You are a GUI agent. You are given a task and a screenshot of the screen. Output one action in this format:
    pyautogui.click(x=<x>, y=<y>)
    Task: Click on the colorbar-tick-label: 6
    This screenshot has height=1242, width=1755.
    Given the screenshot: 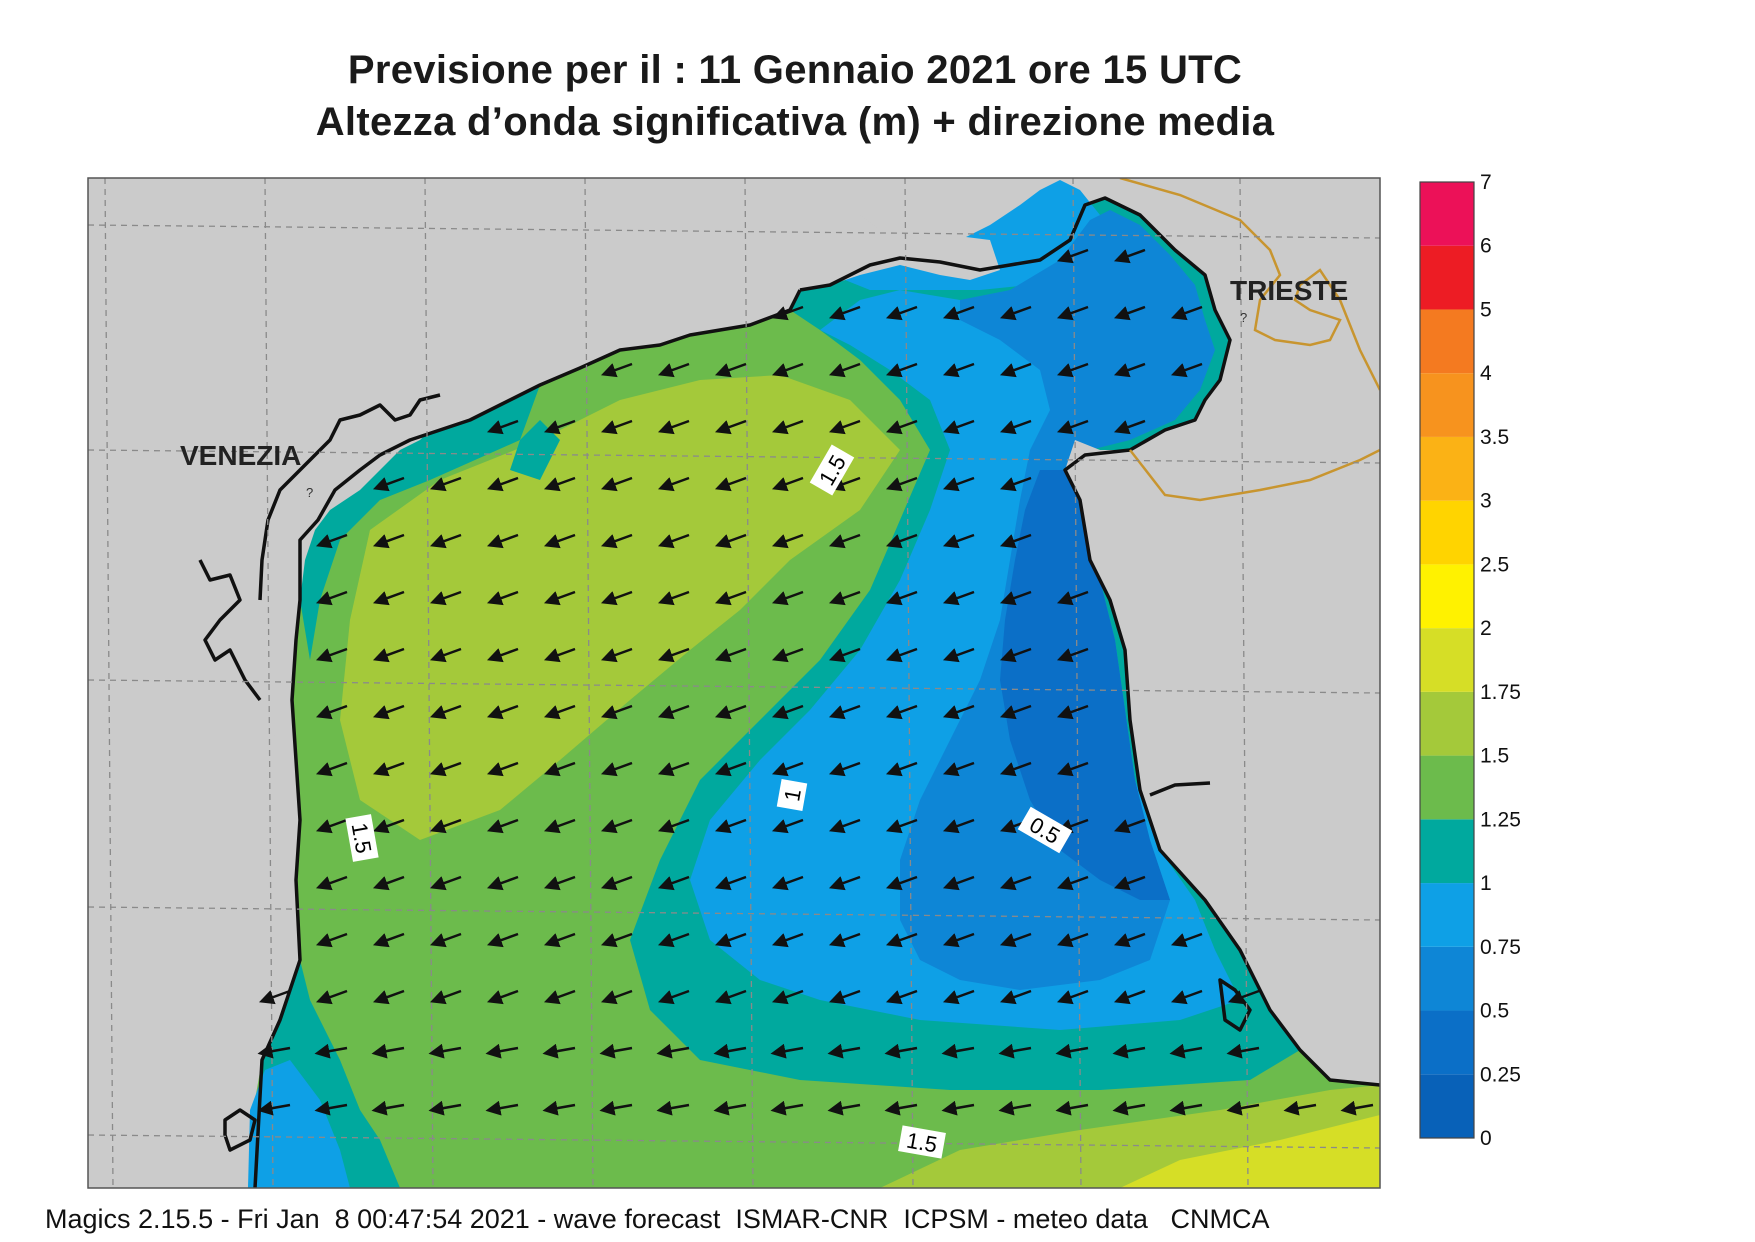 What is the action you would take?
    pyautogui.click(x=1486, y=246)
    